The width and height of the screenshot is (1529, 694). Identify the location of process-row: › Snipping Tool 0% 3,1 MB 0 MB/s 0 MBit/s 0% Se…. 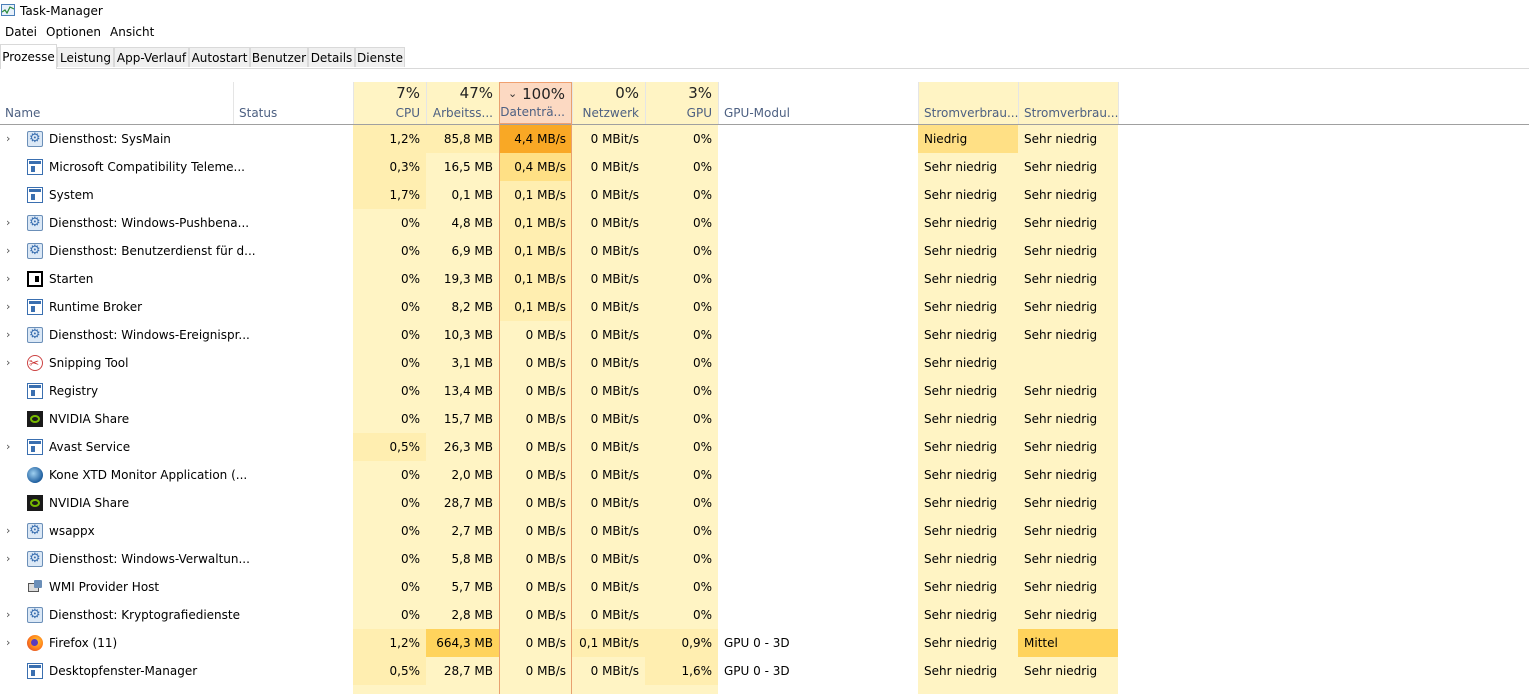
(764, 363).